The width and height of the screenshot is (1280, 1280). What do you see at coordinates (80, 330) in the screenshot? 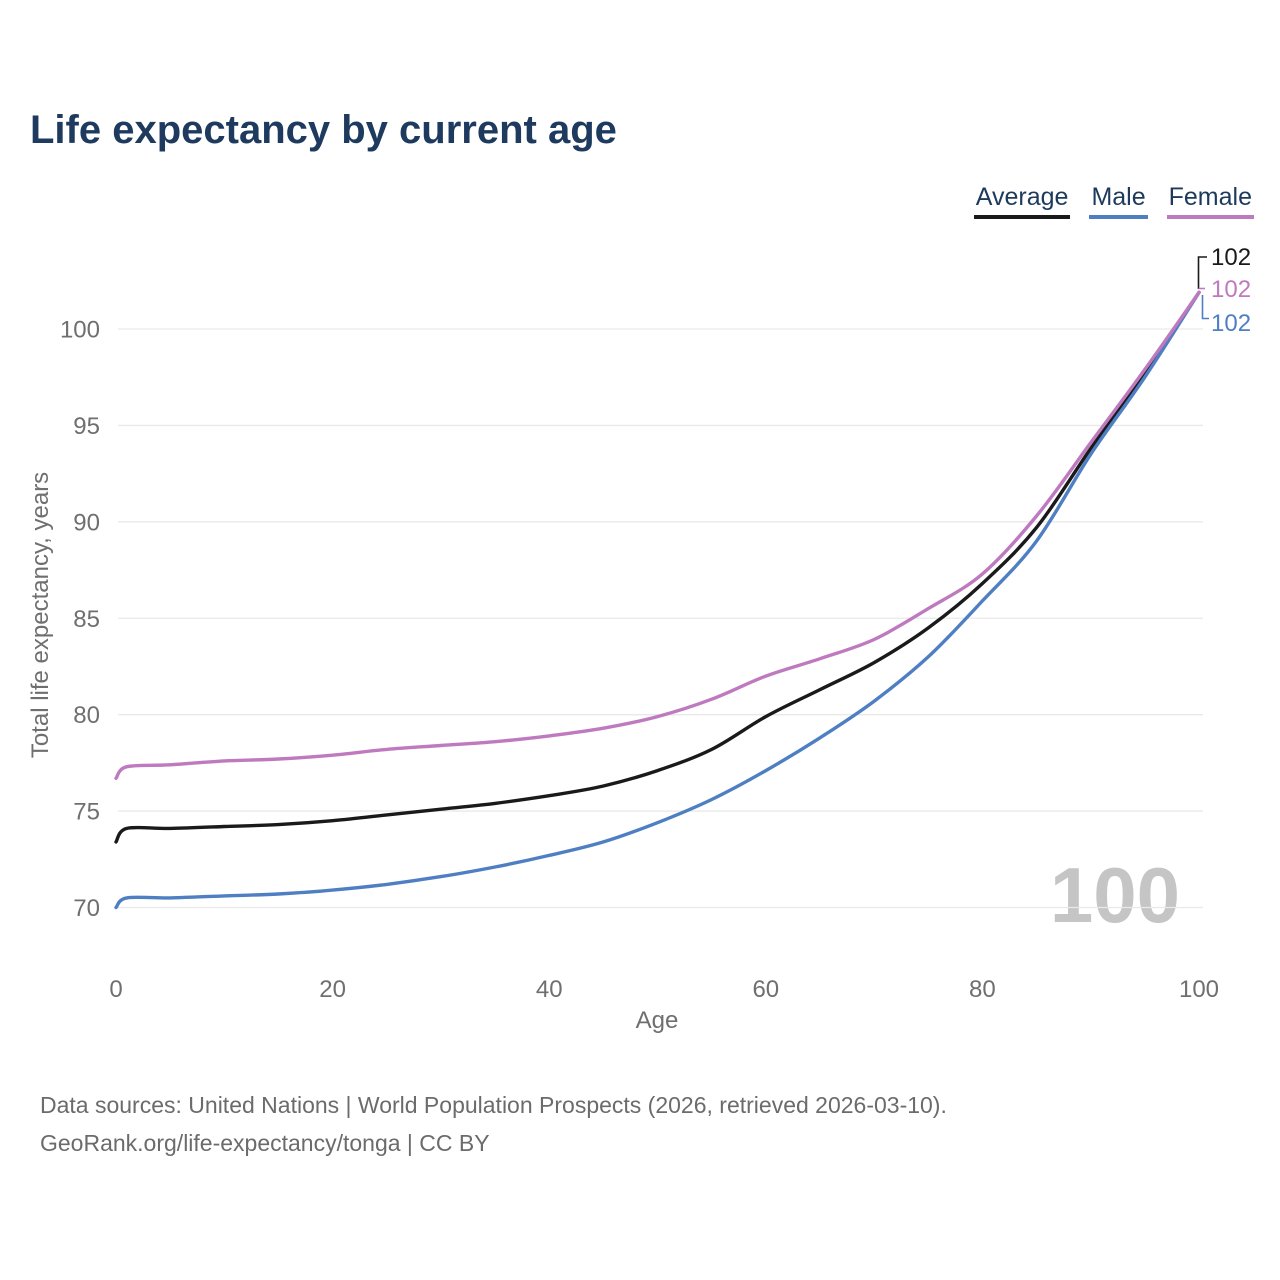
I see `y-tick-label: 100` at bounding box center [80, 330].